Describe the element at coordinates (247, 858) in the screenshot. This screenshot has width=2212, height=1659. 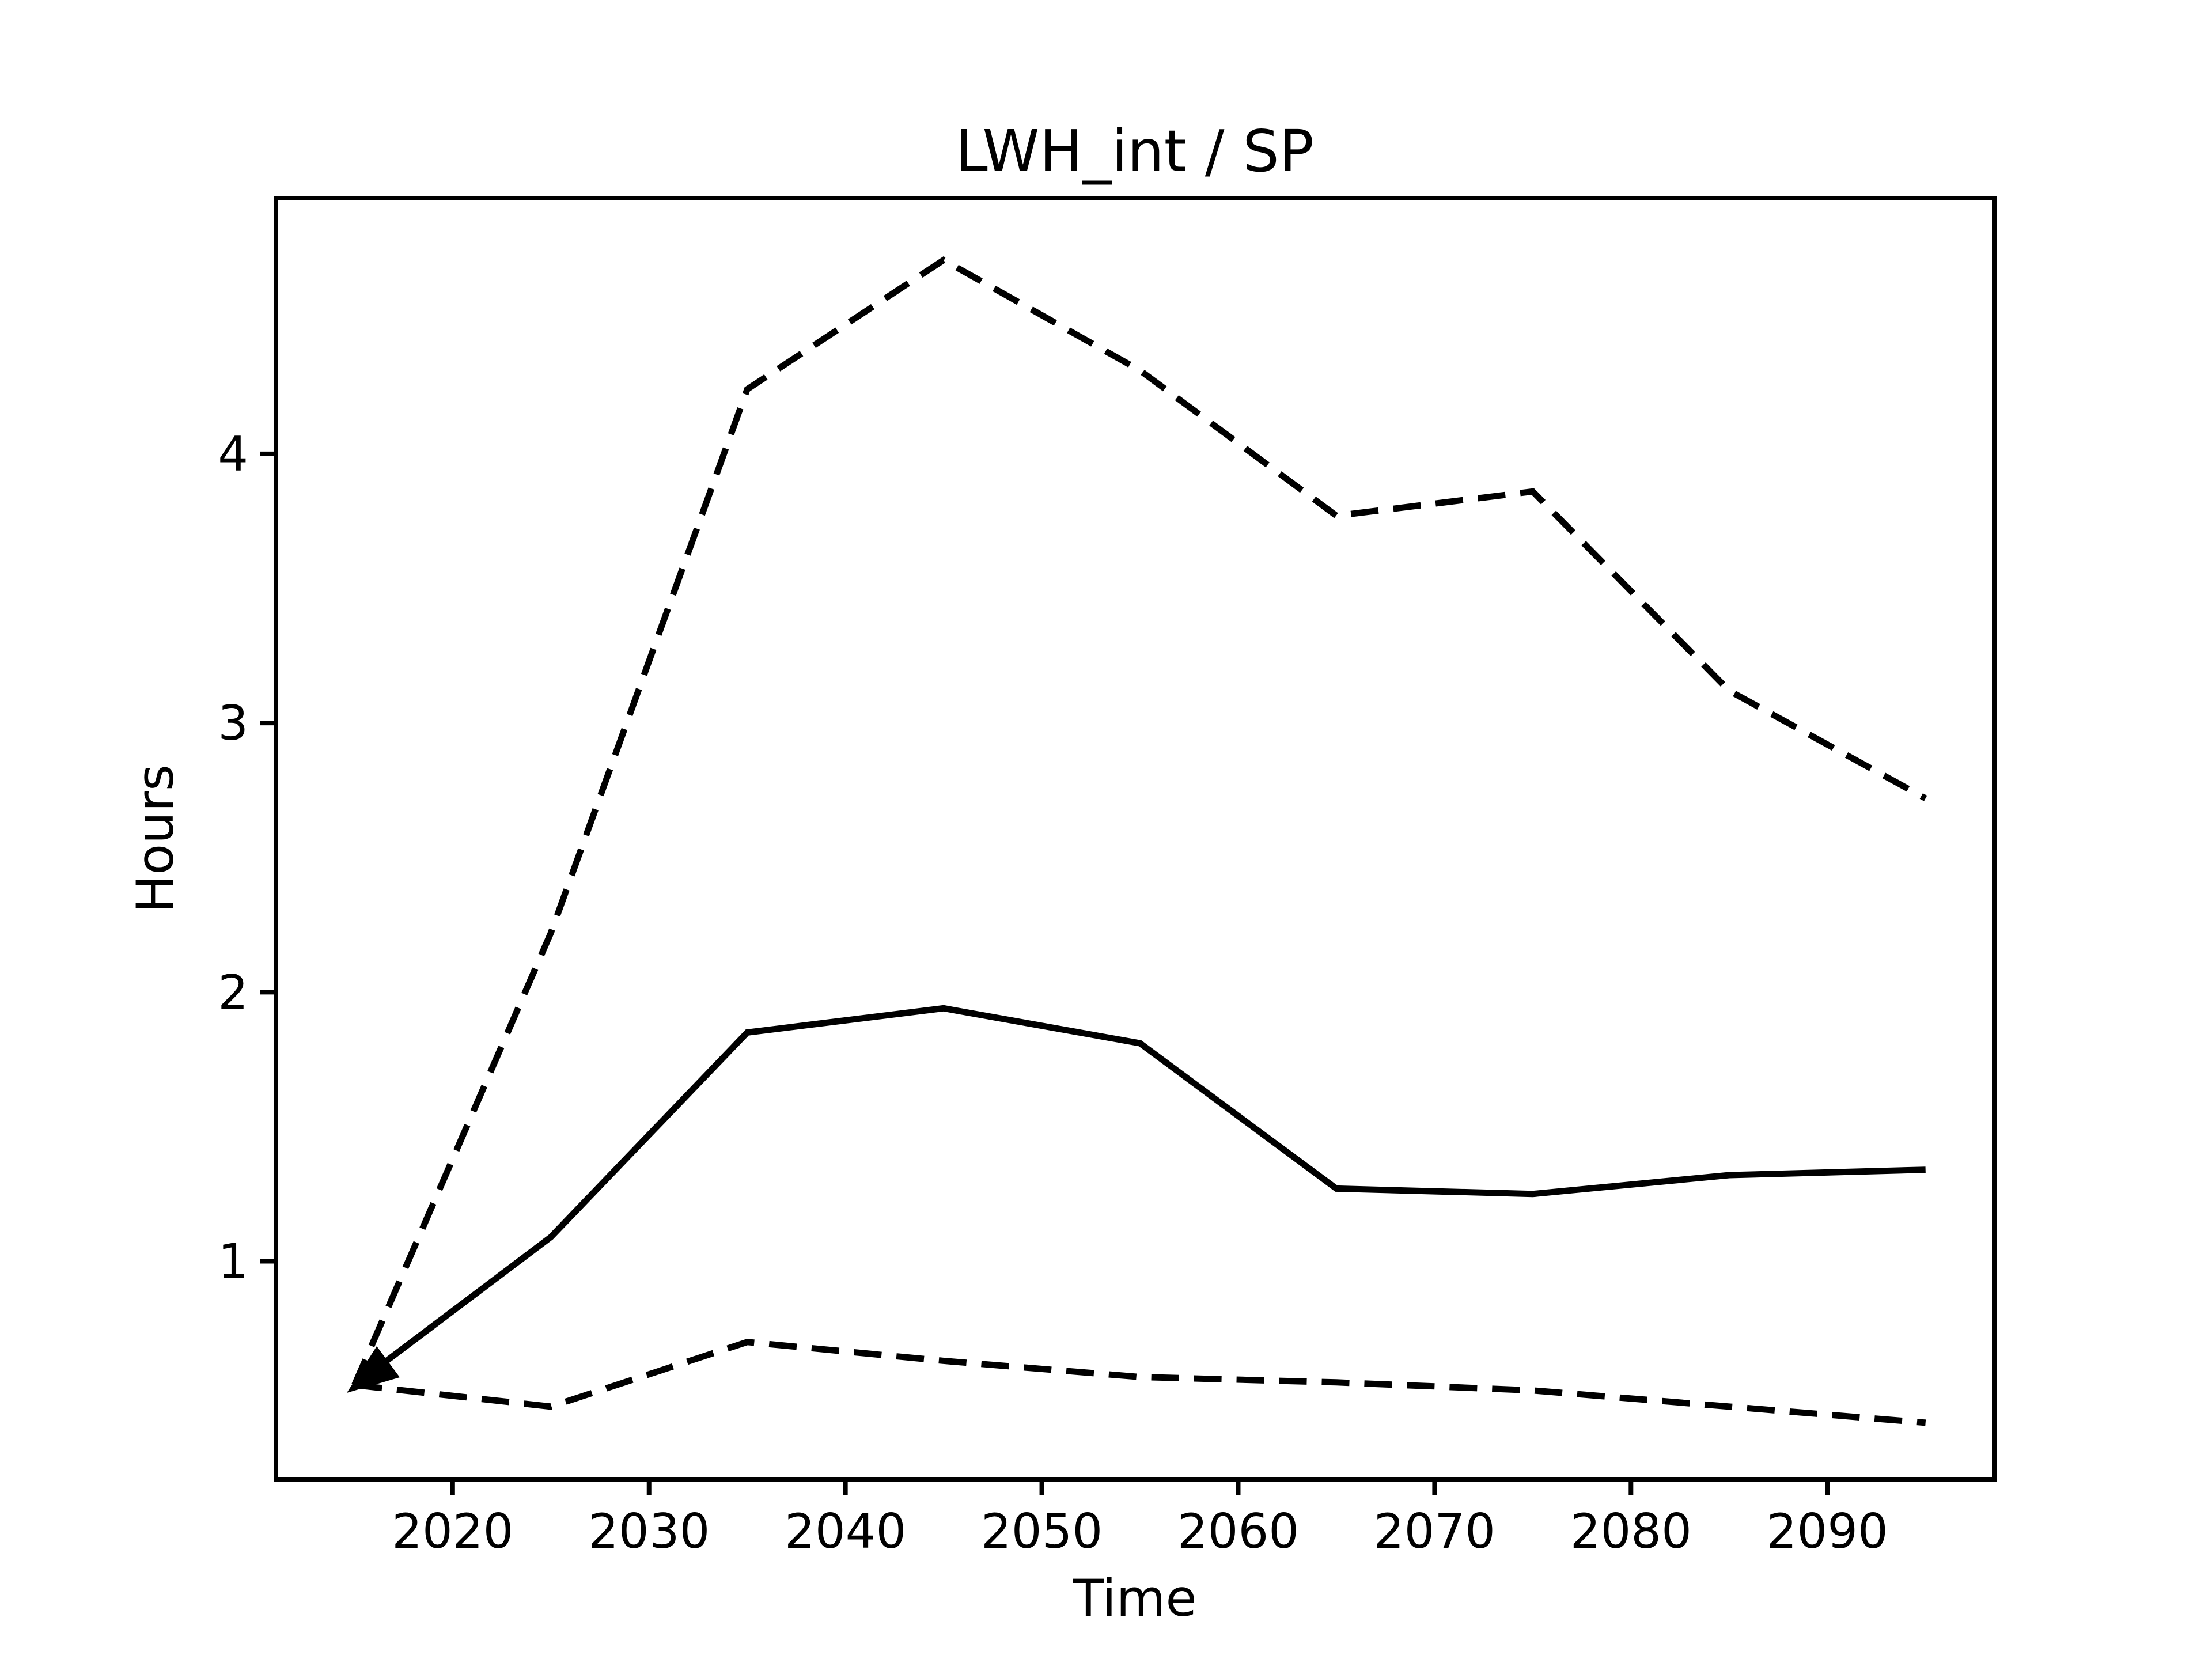
I see `y-axis-ticks: 1 2 3 4` at that location.